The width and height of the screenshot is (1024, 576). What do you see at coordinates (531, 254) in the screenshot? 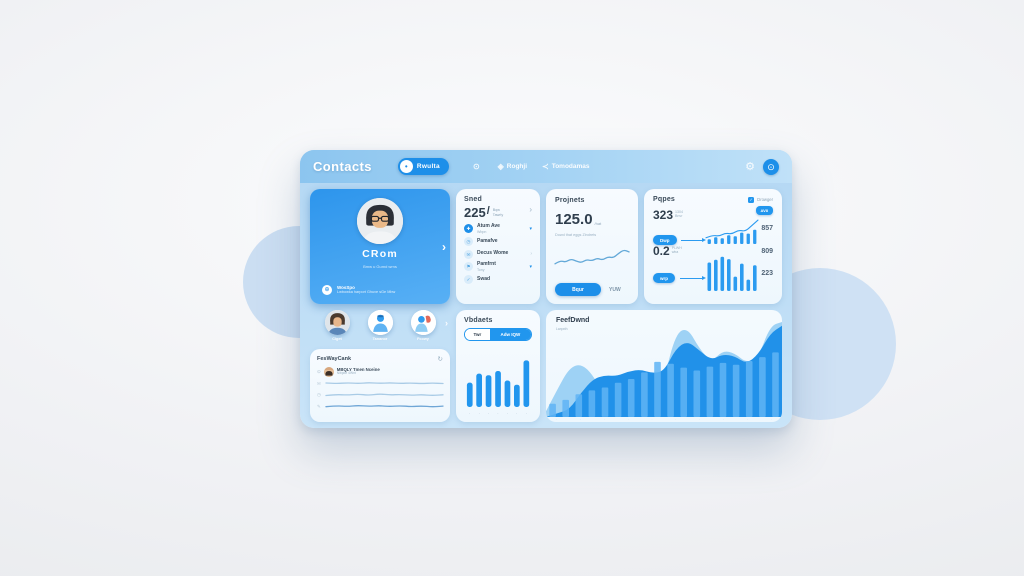
I see `chevron-right-icon: ›` at bounding box center [531, 254].